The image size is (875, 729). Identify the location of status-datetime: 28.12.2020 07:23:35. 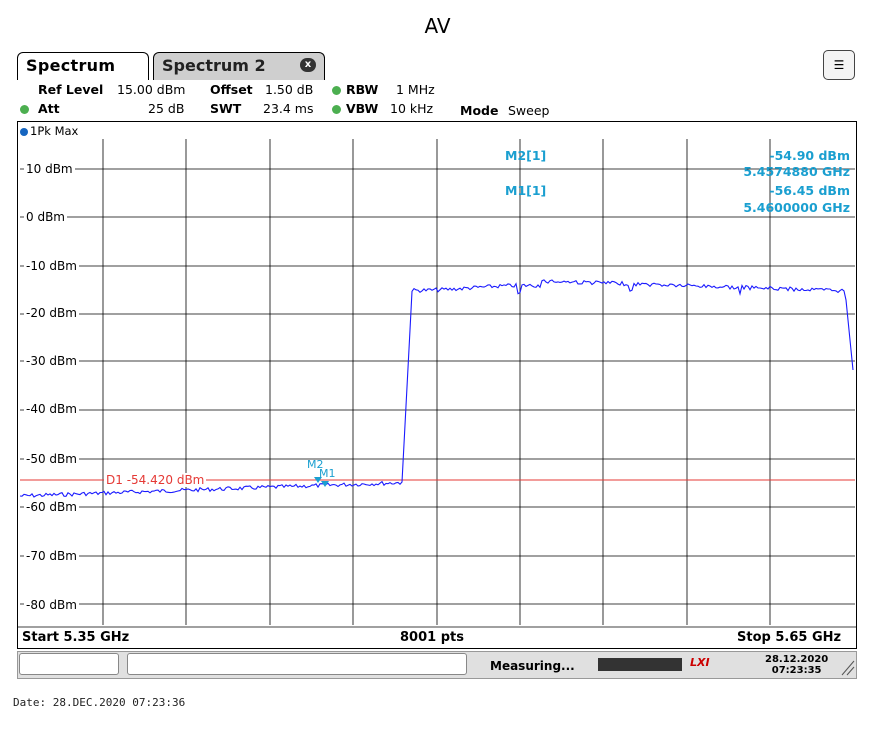
(796, 665).